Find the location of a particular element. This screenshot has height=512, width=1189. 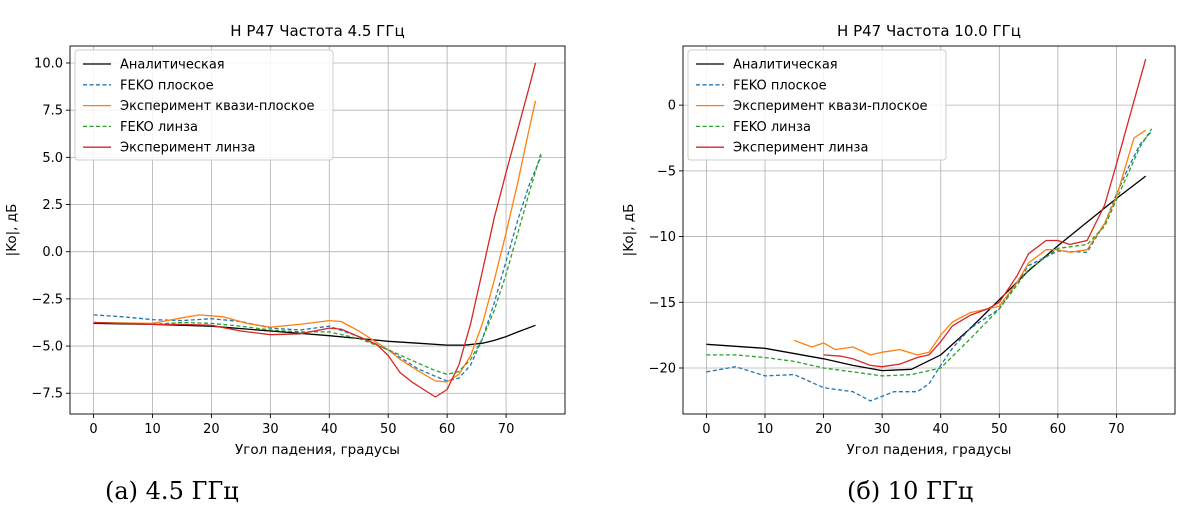

subfigure-caption: (a) 4.5 ГГц is located at coordinates (172, 491).